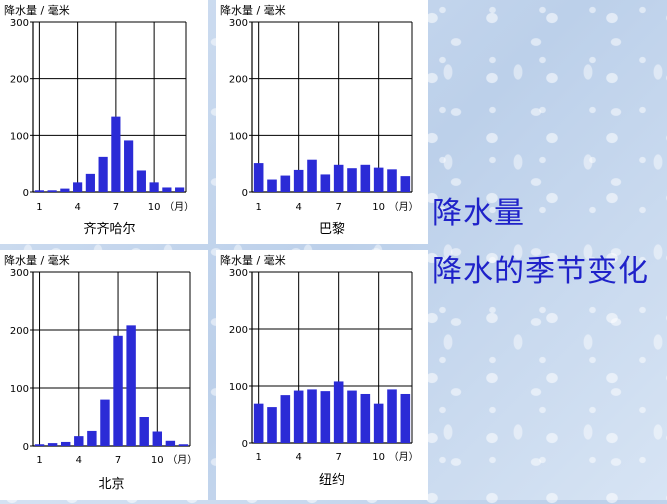 Image resolution: width=667 pixels, height=504 pixels. Describe the element at coordinates (540, 271) in the screenshot. I see `heading-seasonal-change: 降水的季节变化` at that location.